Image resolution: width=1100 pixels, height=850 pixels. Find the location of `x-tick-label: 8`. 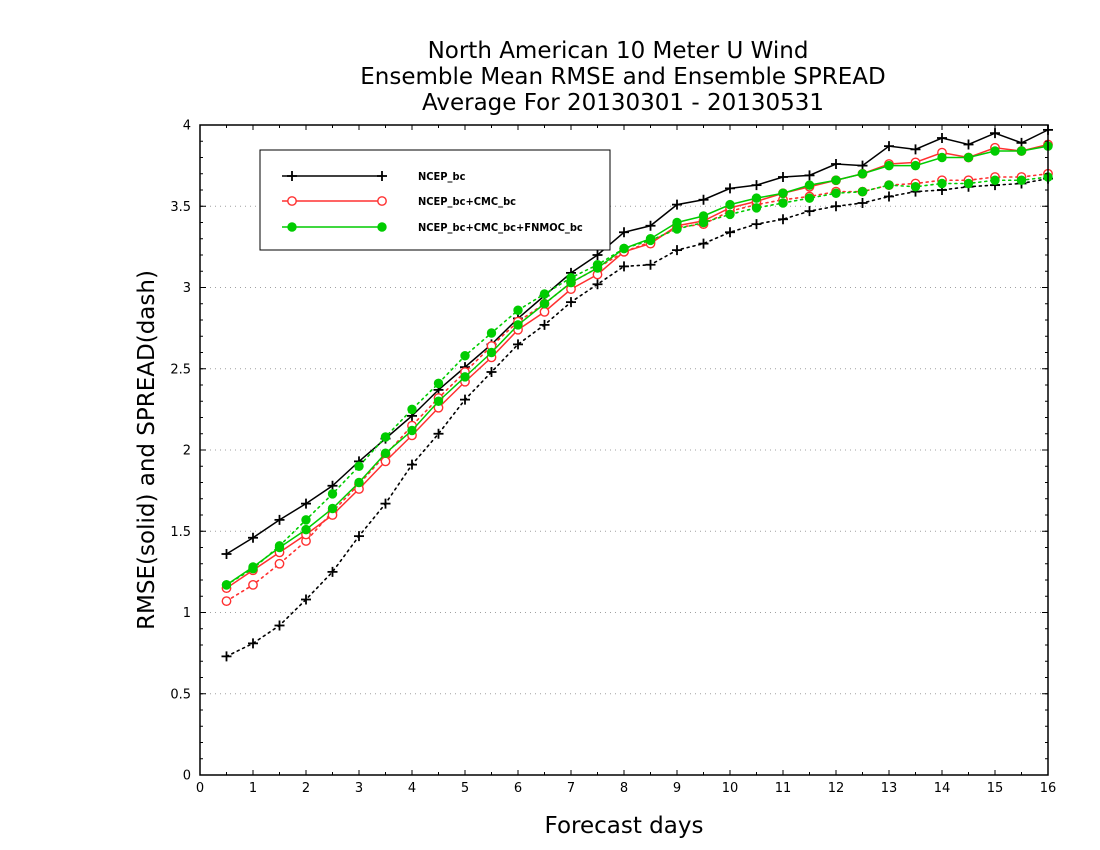

x-tick-label: 8 is located at coordinates (624, 788).